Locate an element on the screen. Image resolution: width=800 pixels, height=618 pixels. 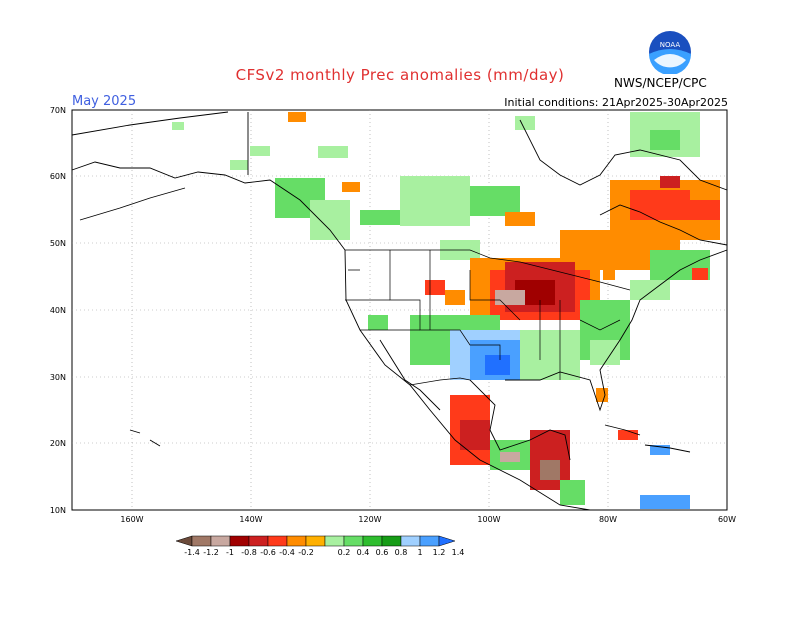
lat-axis-labels: 70N 60N 50N 40N 30N 20N 10N is located at coordinates (58, 310).